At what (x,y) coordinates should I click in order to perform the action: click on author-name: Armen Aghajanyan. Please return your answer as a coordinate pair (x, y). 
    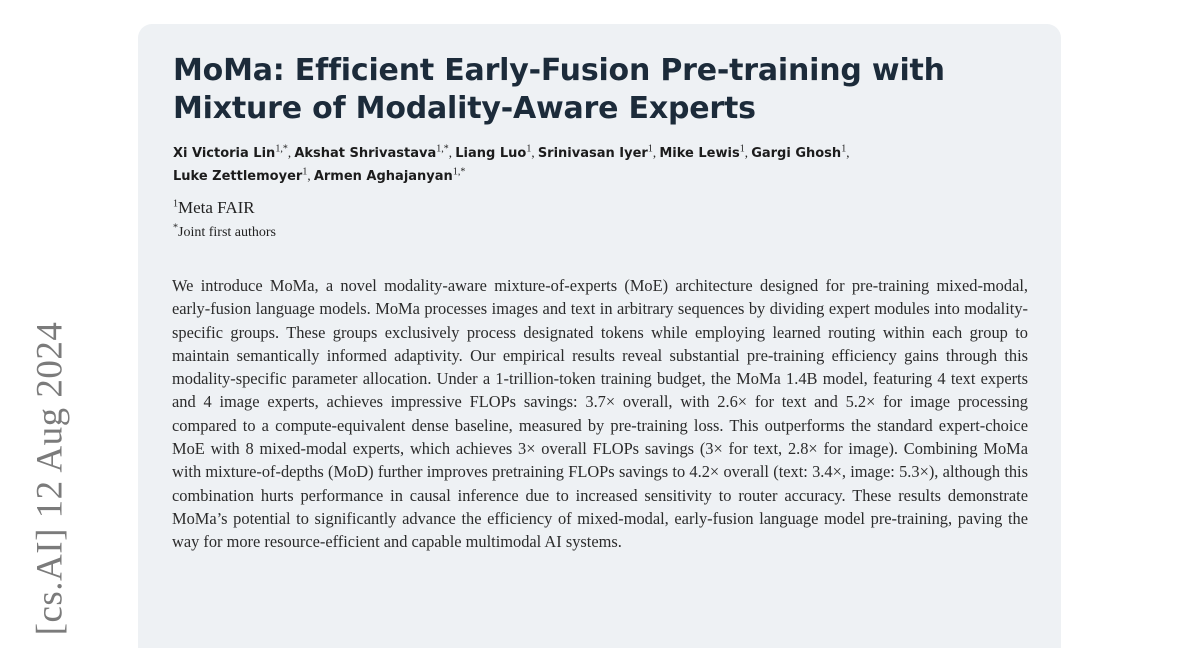
    Looking at the image, I should click on (383, 176).